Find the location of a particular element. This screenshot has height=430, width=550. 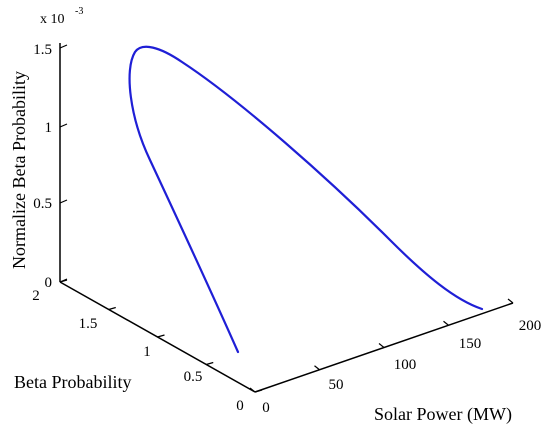

z-tick-labels: 0 0.5 1 1.5 is located at coordinates (42, 166).